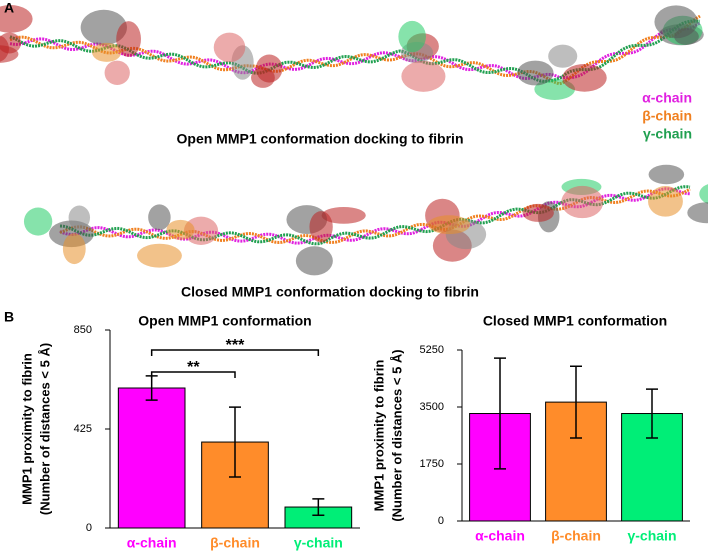 Image resolution: width=708 pixels, height=555 pixels. I want to click on y-tick-label: 850, so click(83, 330).